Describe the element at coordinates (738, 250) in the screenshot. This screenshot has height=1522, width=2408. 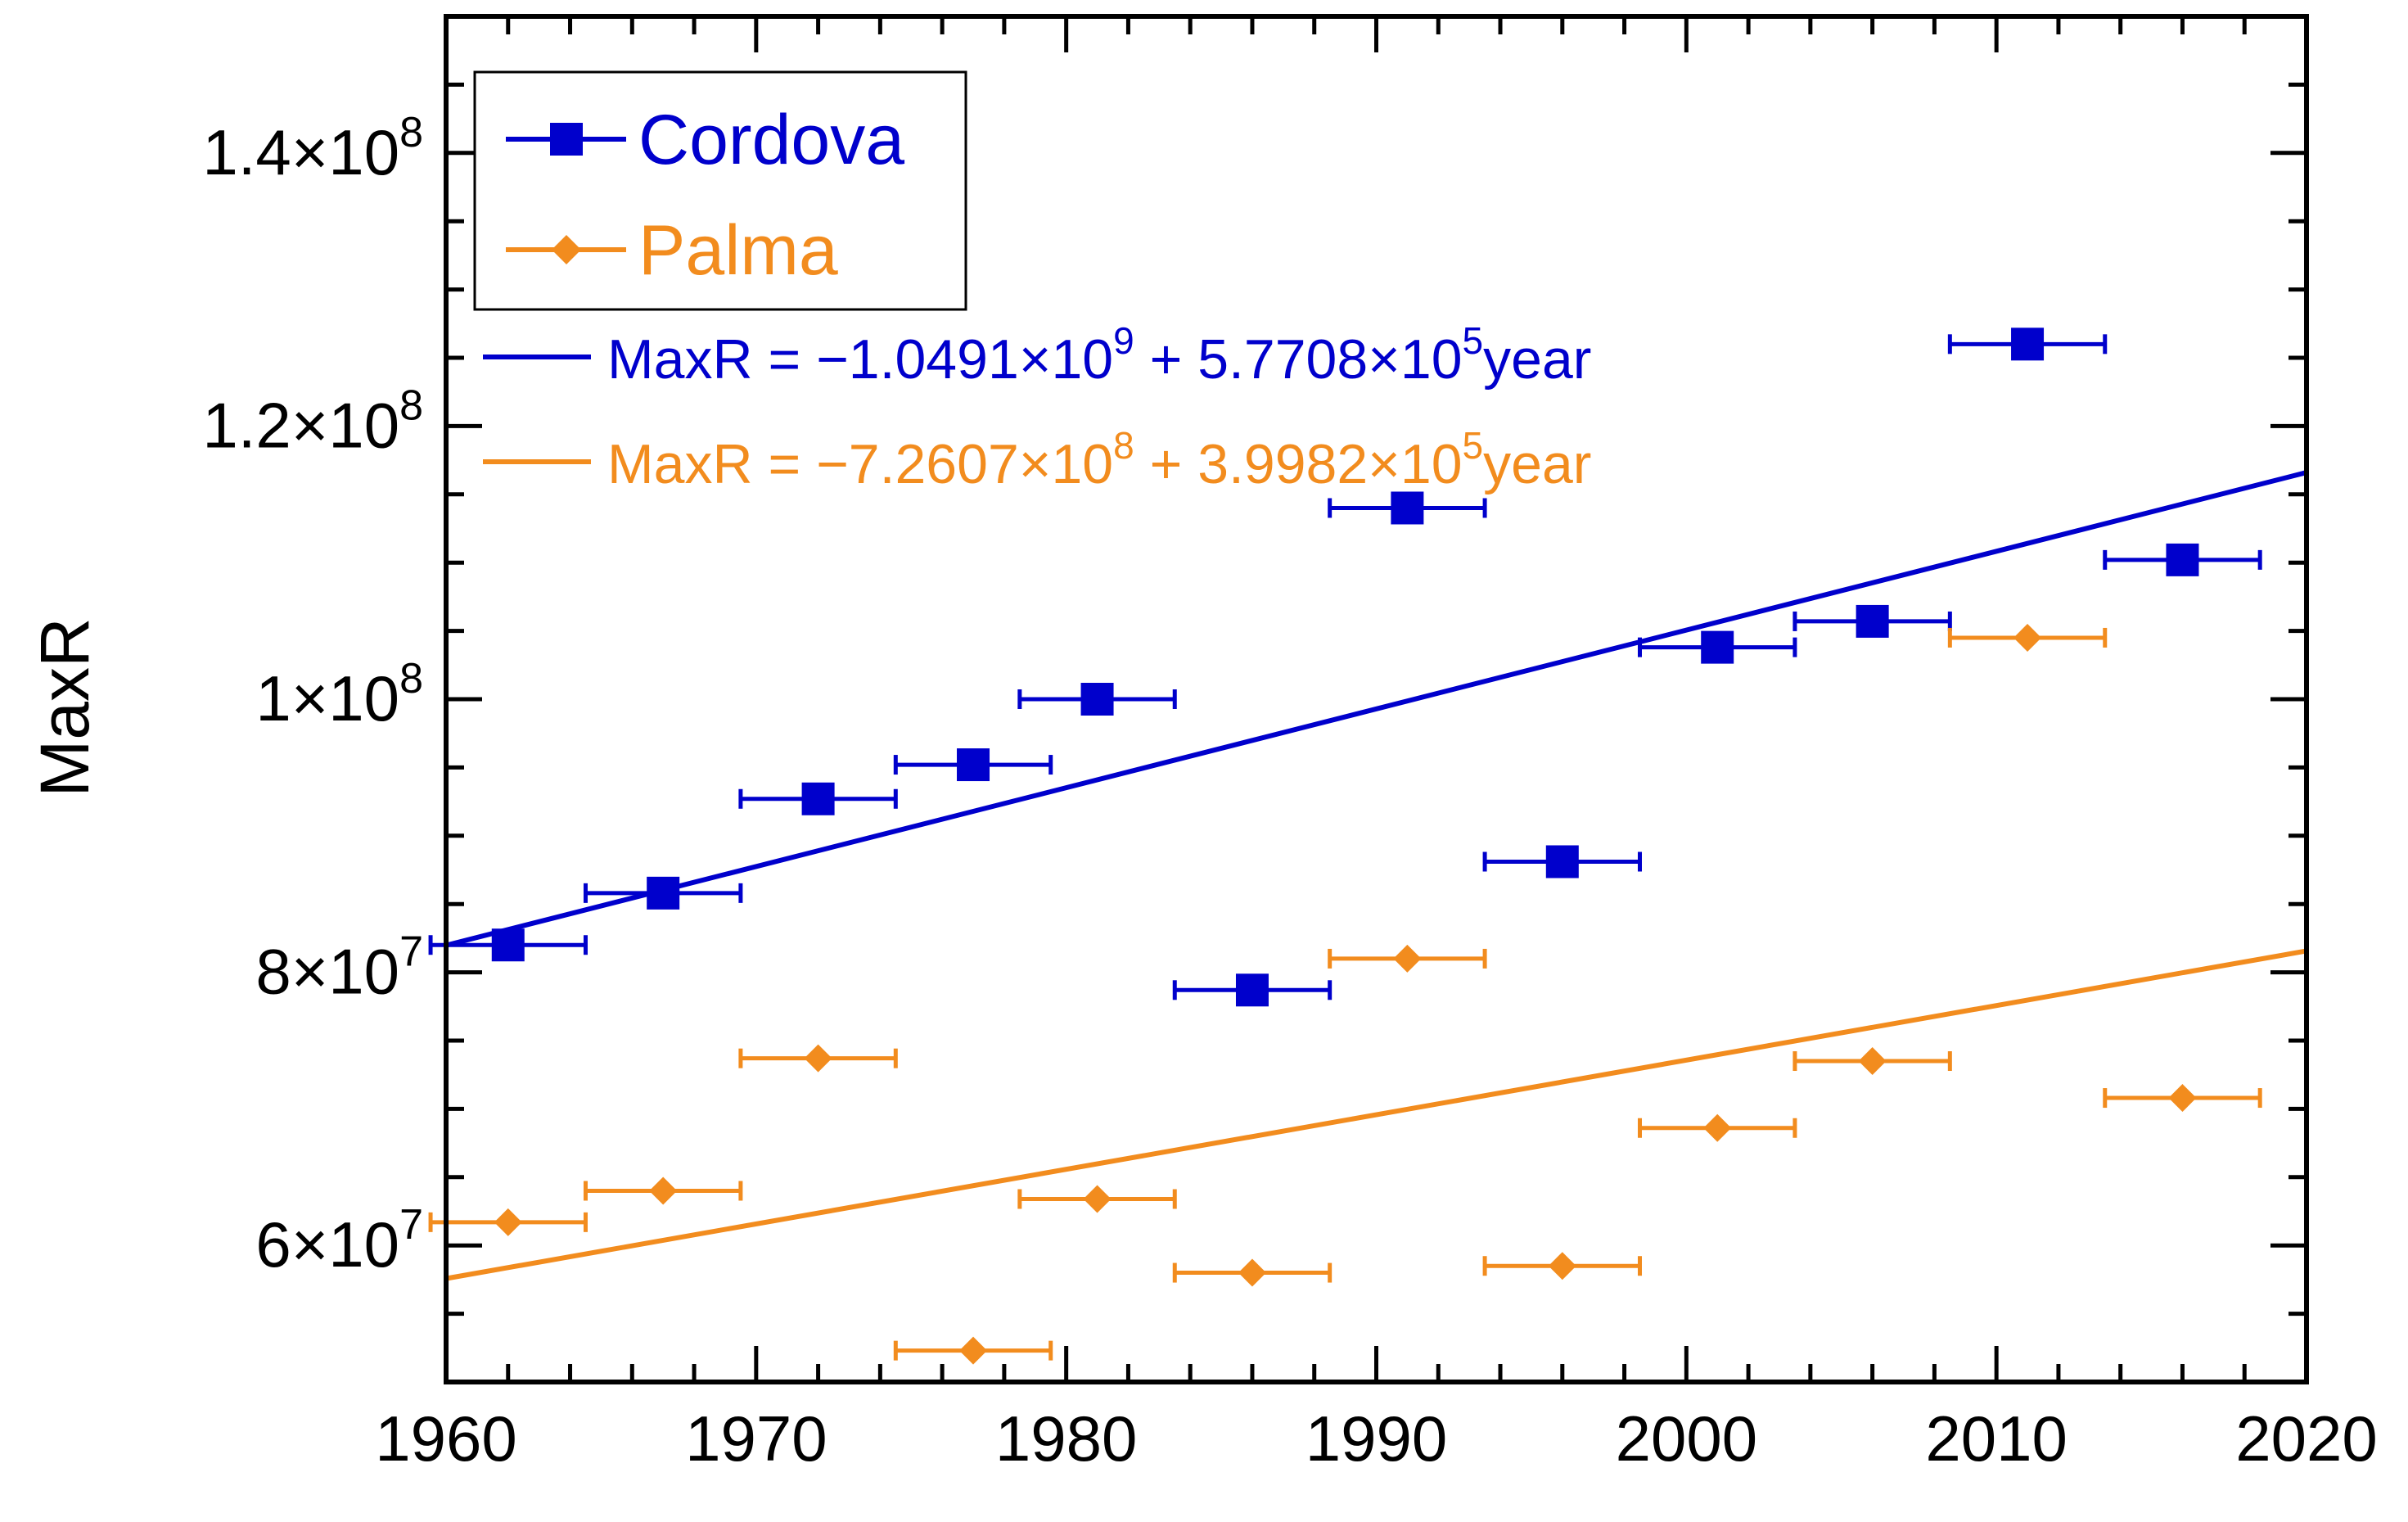
I see `legend-label-palma: Palma` at that location.